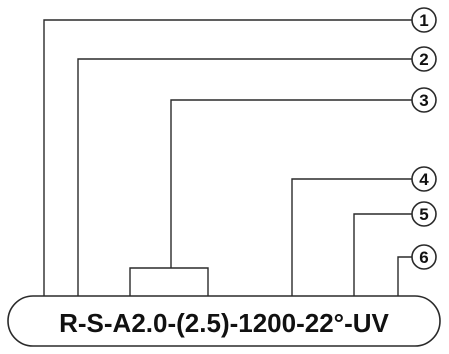 The image size is (449, 354). I want to click on callout-5: 5, so click(424, 214).